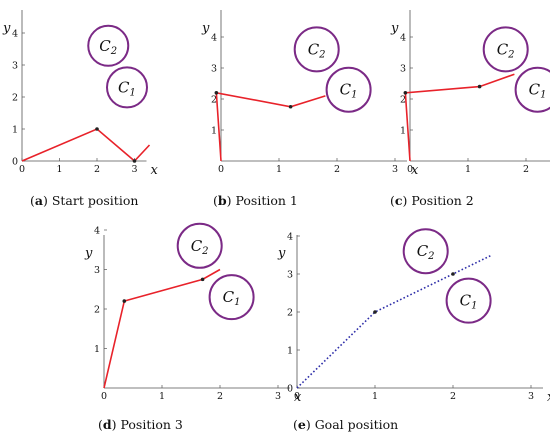  Describe the element at coordinates (107, 424) in the screenshot. I see `caption-letter: d` at that location.